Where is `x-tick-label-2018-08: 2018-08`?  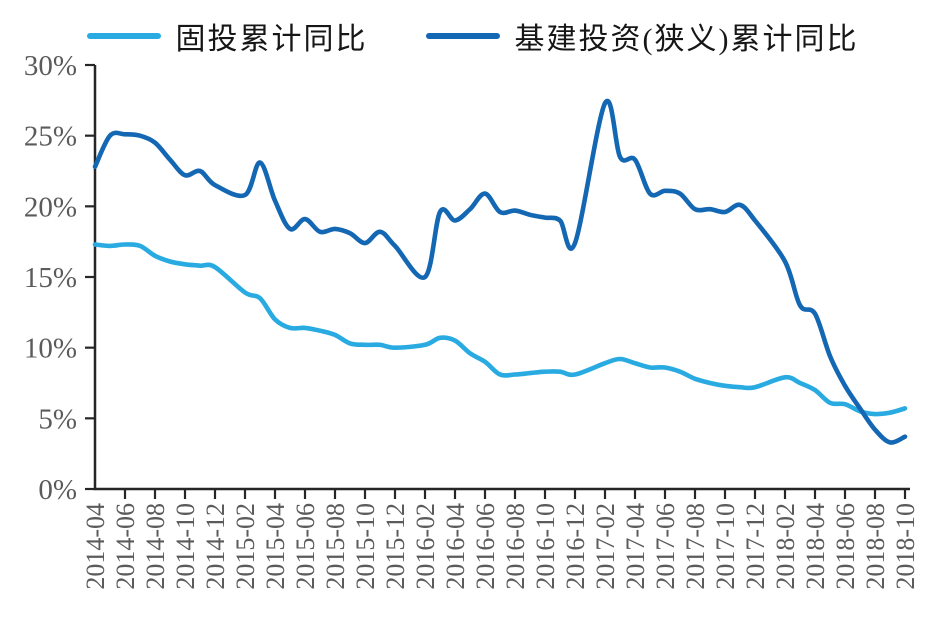
x-tick-label-2018-08: 2018-08 is located at coordinates (875, 546).